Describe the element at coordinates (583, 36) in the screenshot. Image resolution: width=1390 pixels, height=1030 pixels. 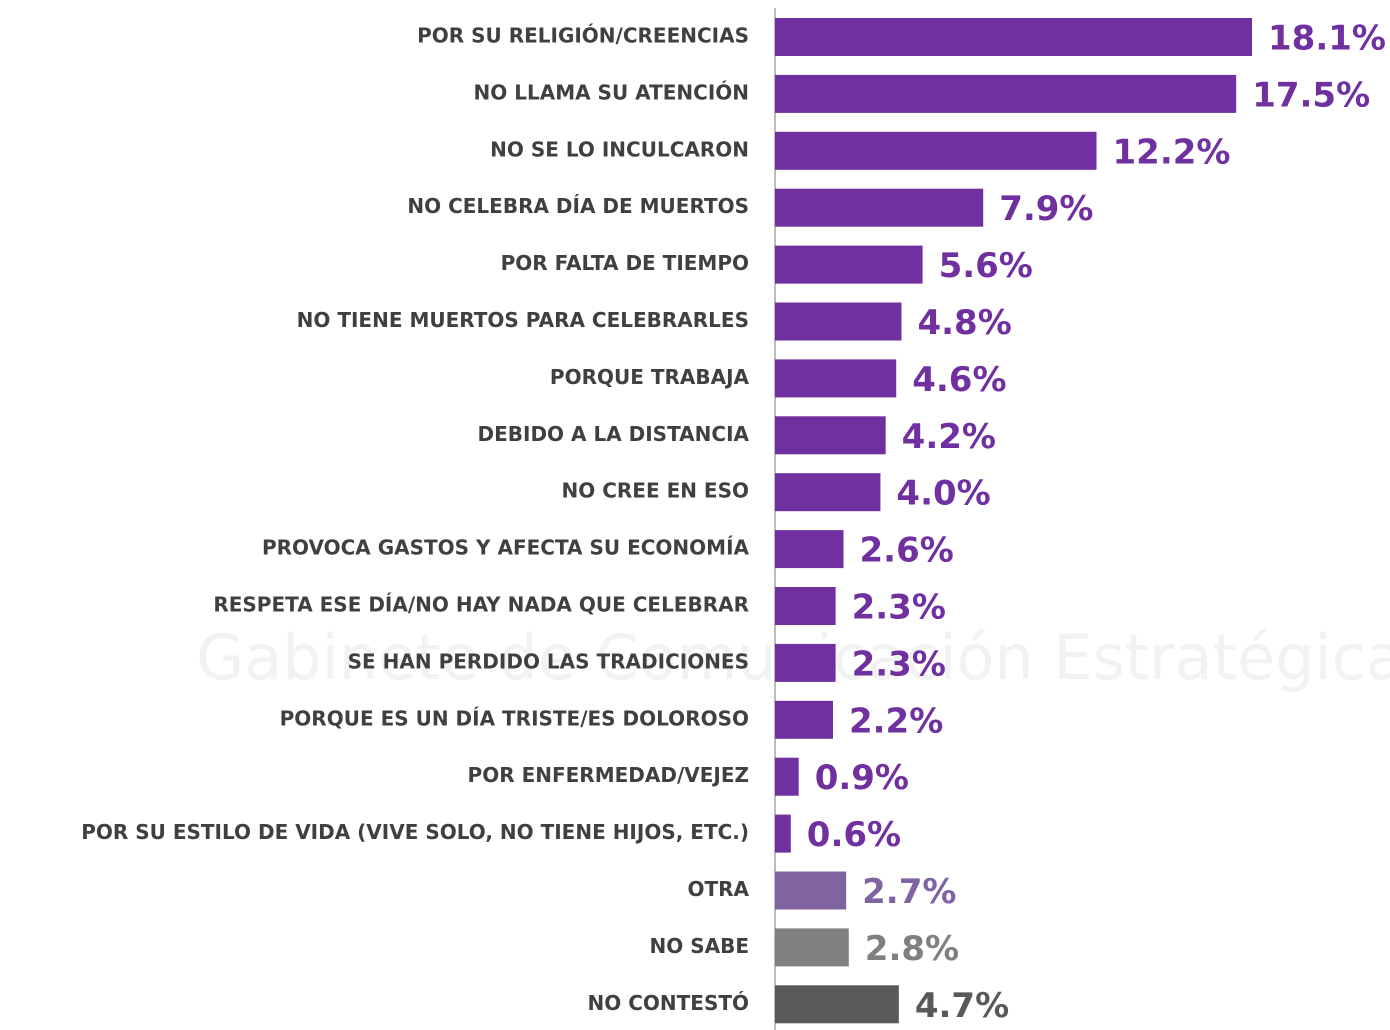
I see `category-label: POR SU RELIGIÓN/CREENCIAS` at that location.